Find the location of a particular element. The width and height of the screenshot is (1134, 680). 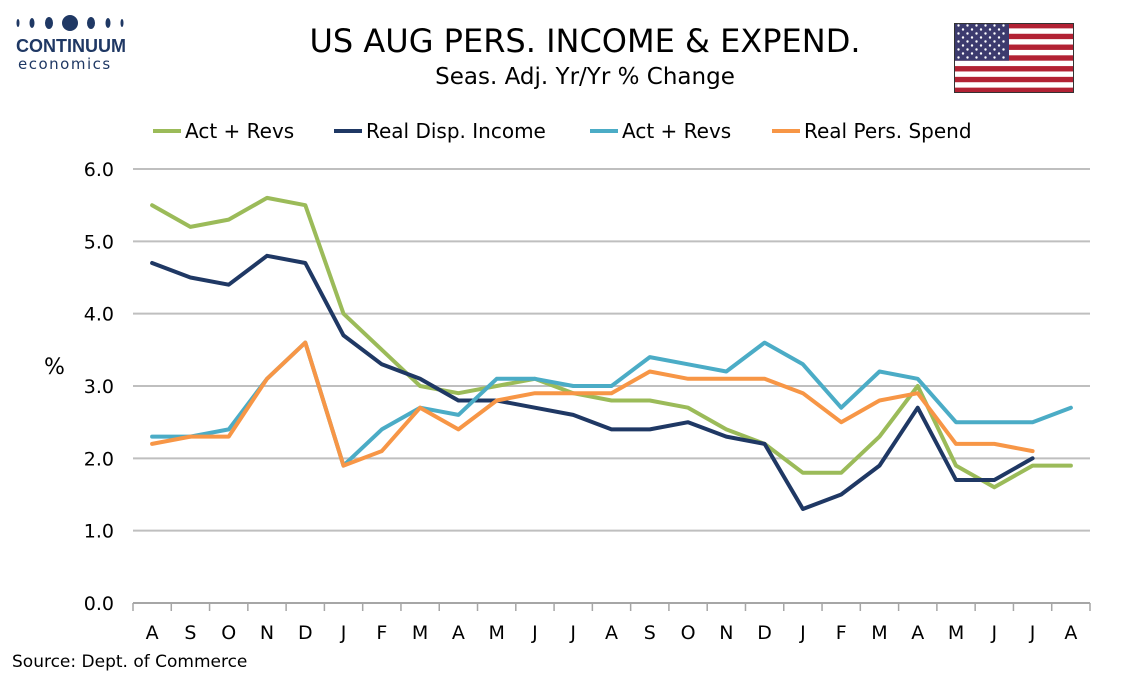

y-tick-label: 6.0 is located at coordinates (99, 170).